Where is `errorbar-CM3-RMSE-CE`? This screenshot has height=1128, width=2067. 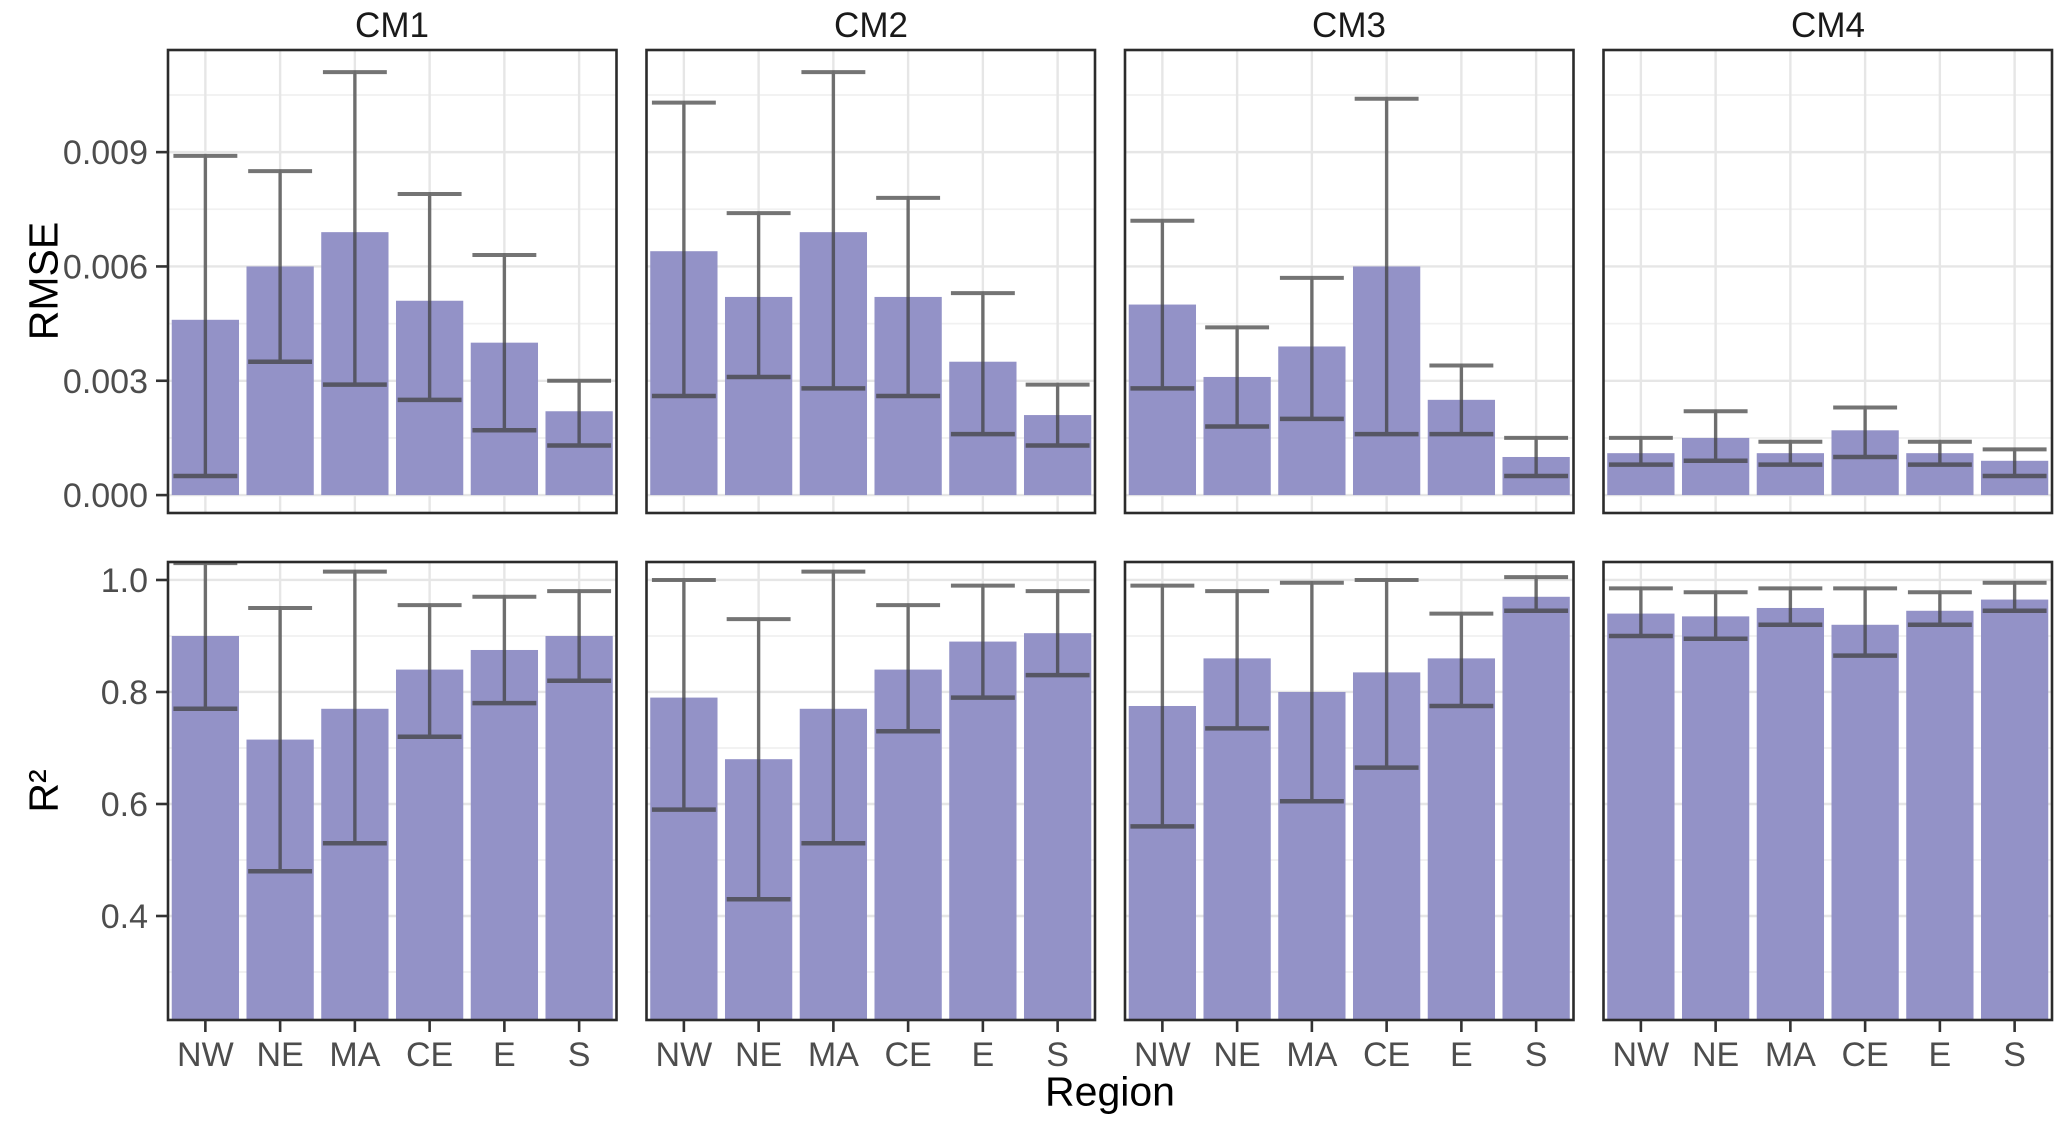
errorbar-CM3-RMSE-CE is located at coordinates (1386, 266).